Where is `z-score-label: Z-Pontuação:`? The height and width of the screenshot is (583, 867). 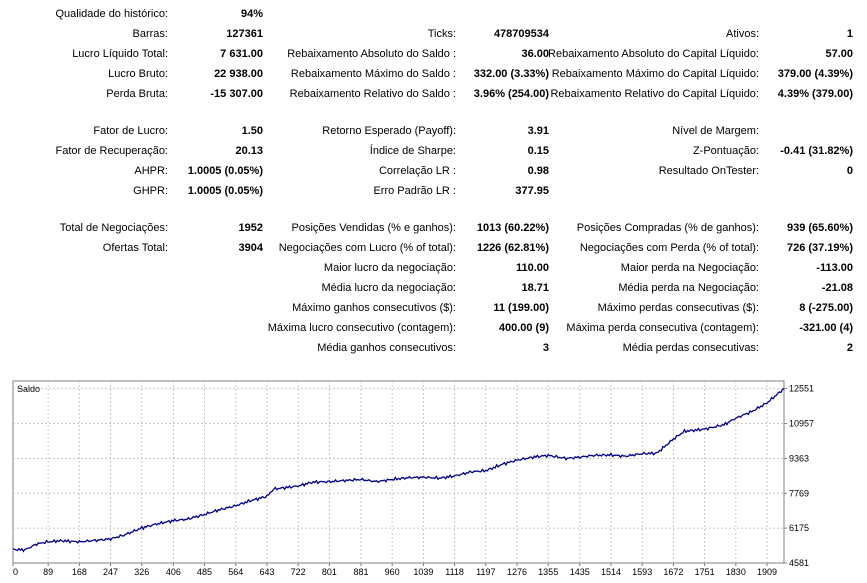 z-score-label: Z-Pontuação: is located at coordinates (725, 151).